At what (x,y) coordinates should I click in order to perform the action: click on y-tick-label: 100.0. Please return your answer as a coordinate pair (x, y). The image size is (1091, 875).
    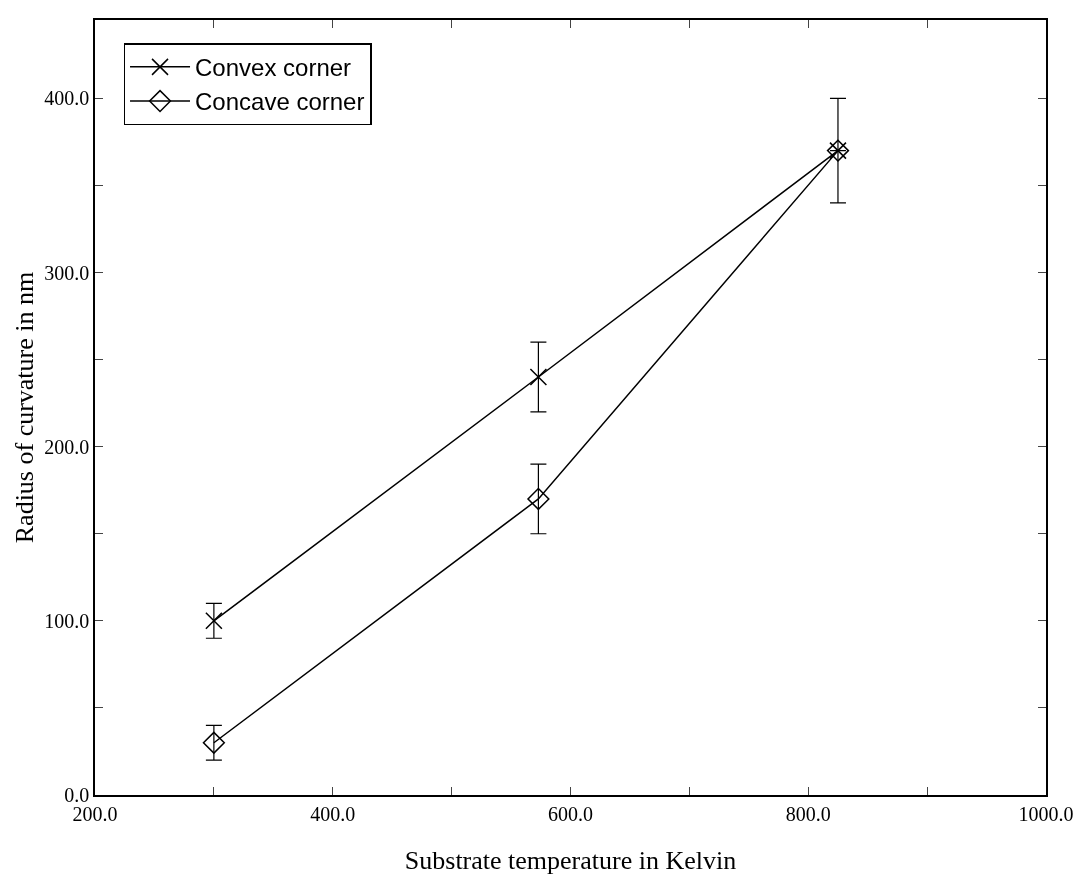
    Looking at the image, I should click on (67, 620).